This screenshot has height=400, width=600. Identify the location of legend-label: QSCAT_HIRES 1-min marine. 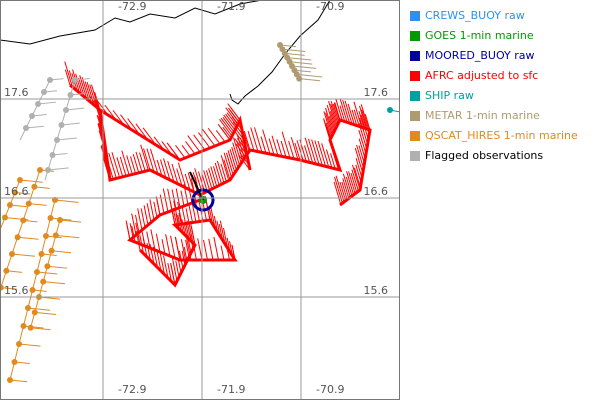
(501, 135).